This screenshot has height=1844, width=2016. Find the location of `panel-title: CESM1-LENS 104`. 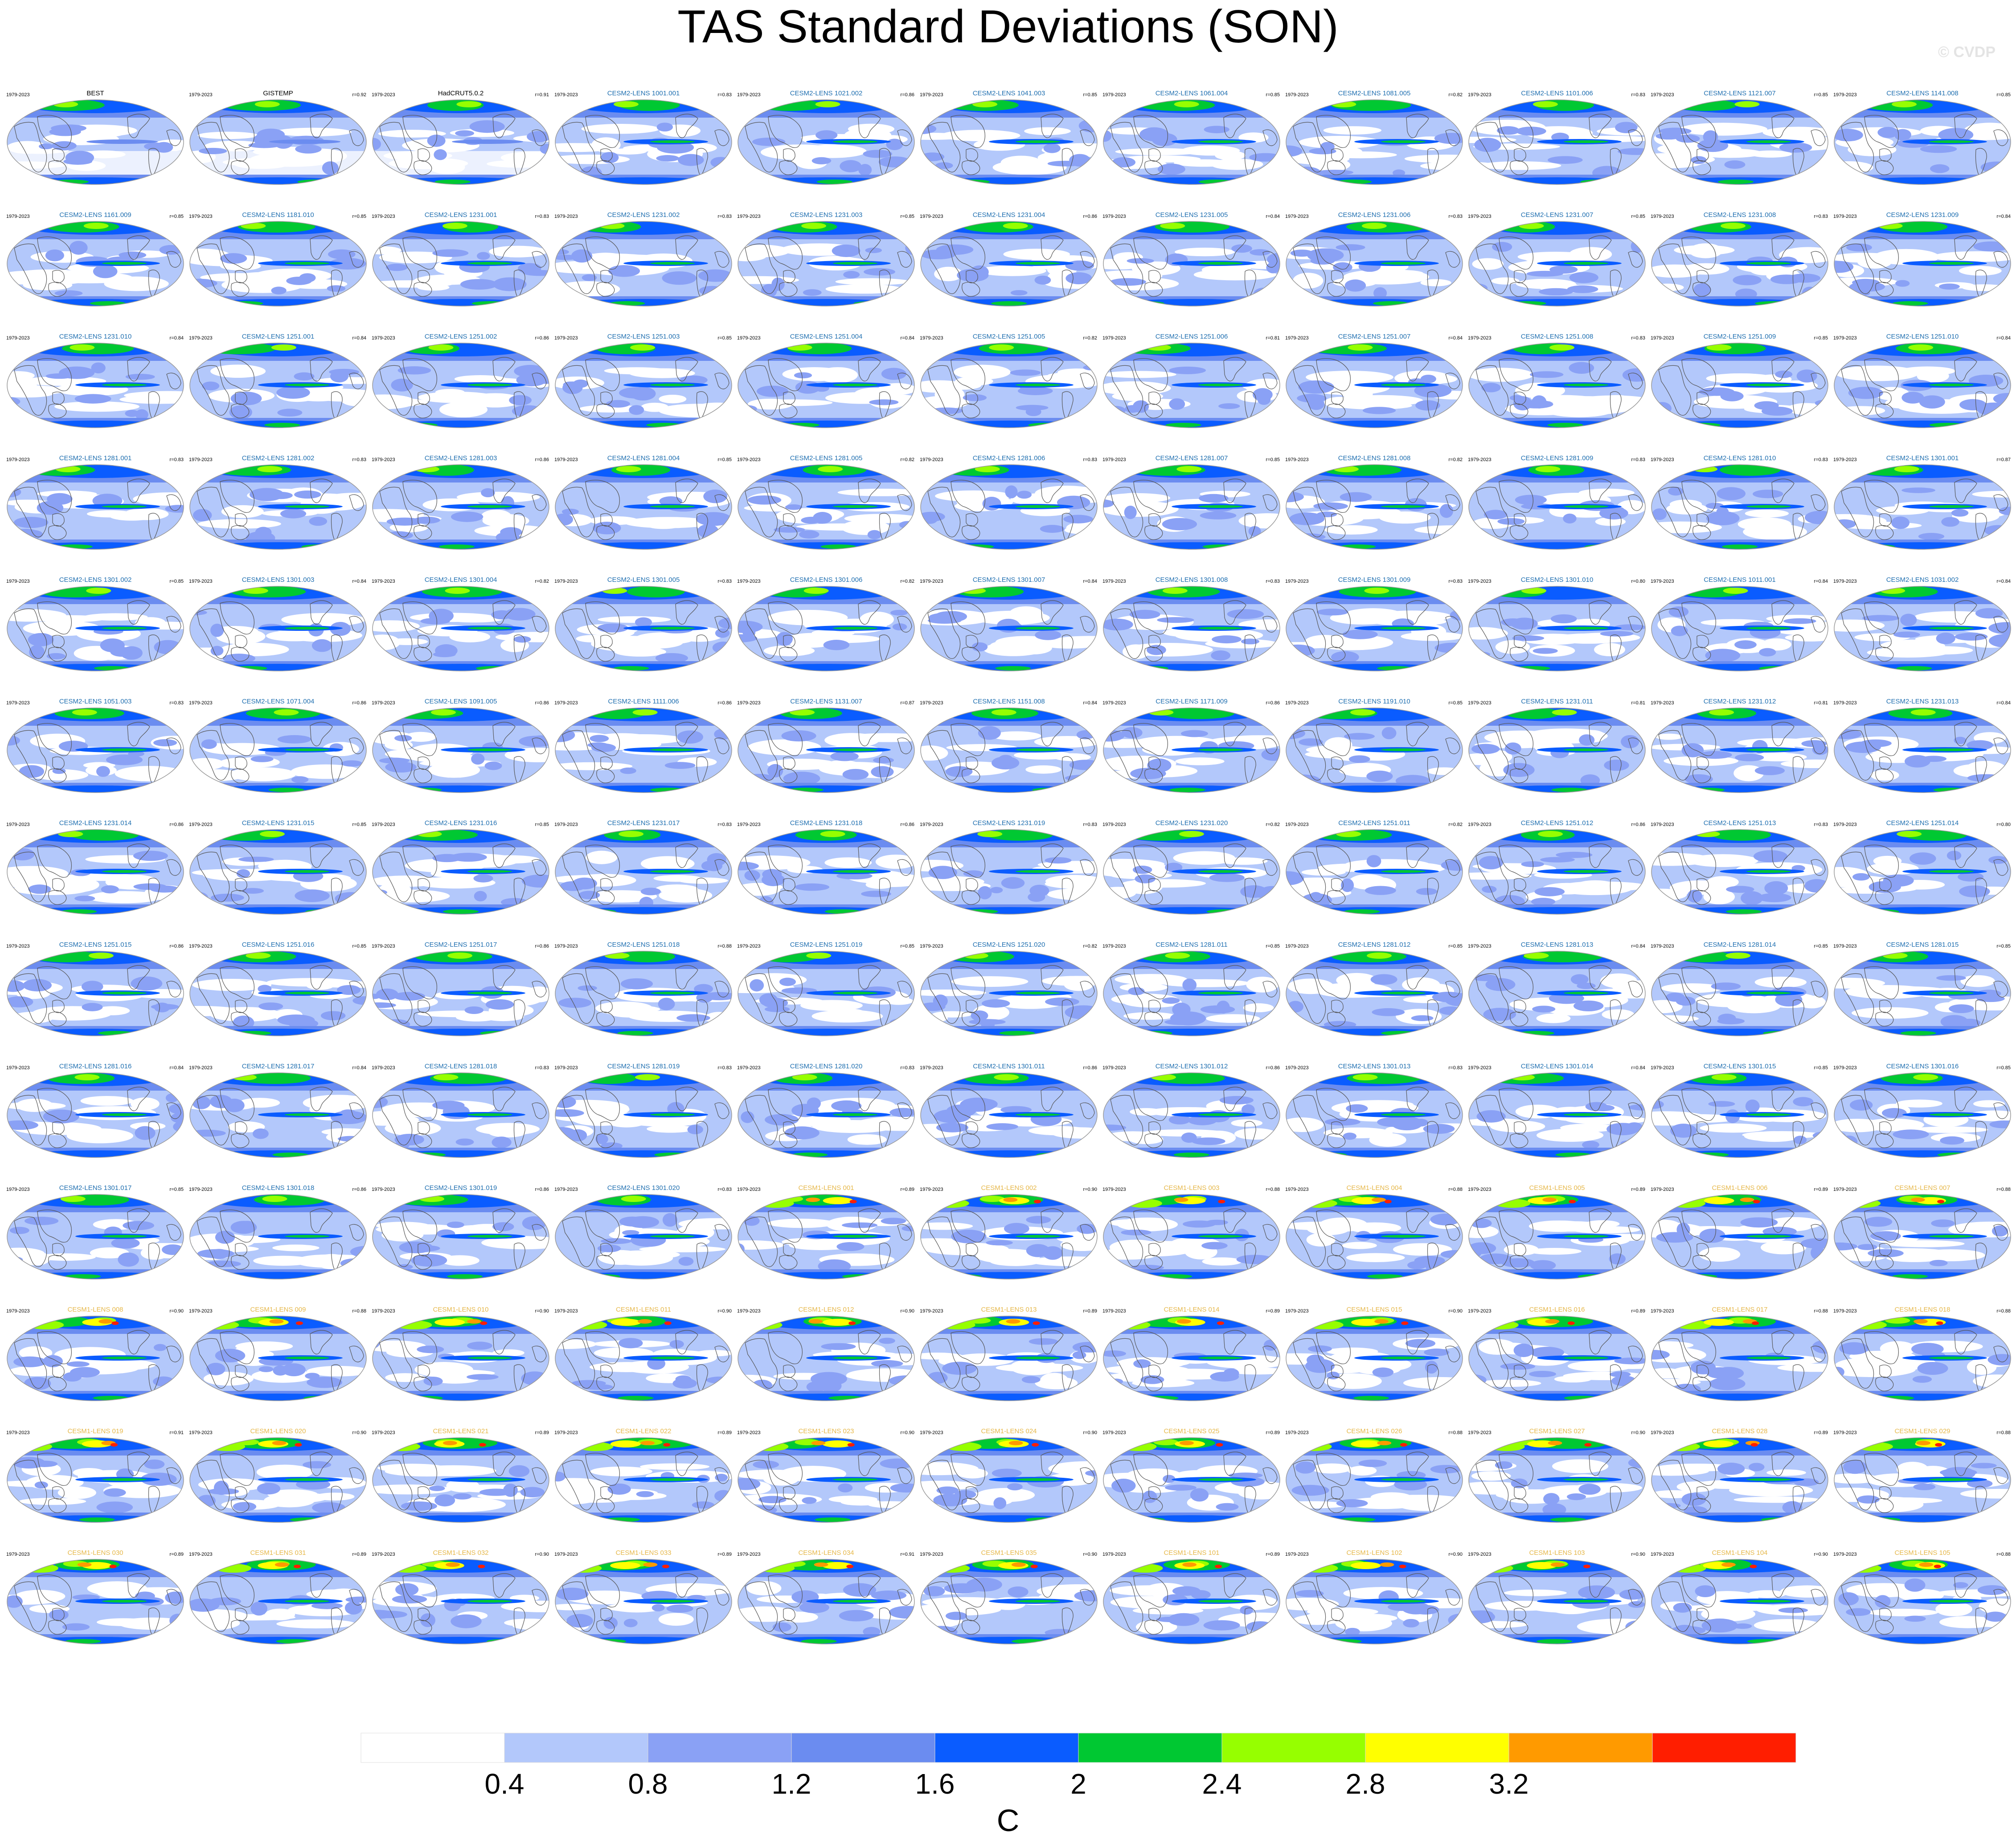

panel-title: CESM1-LENS 104 is located at coordinates (1740, 1553).